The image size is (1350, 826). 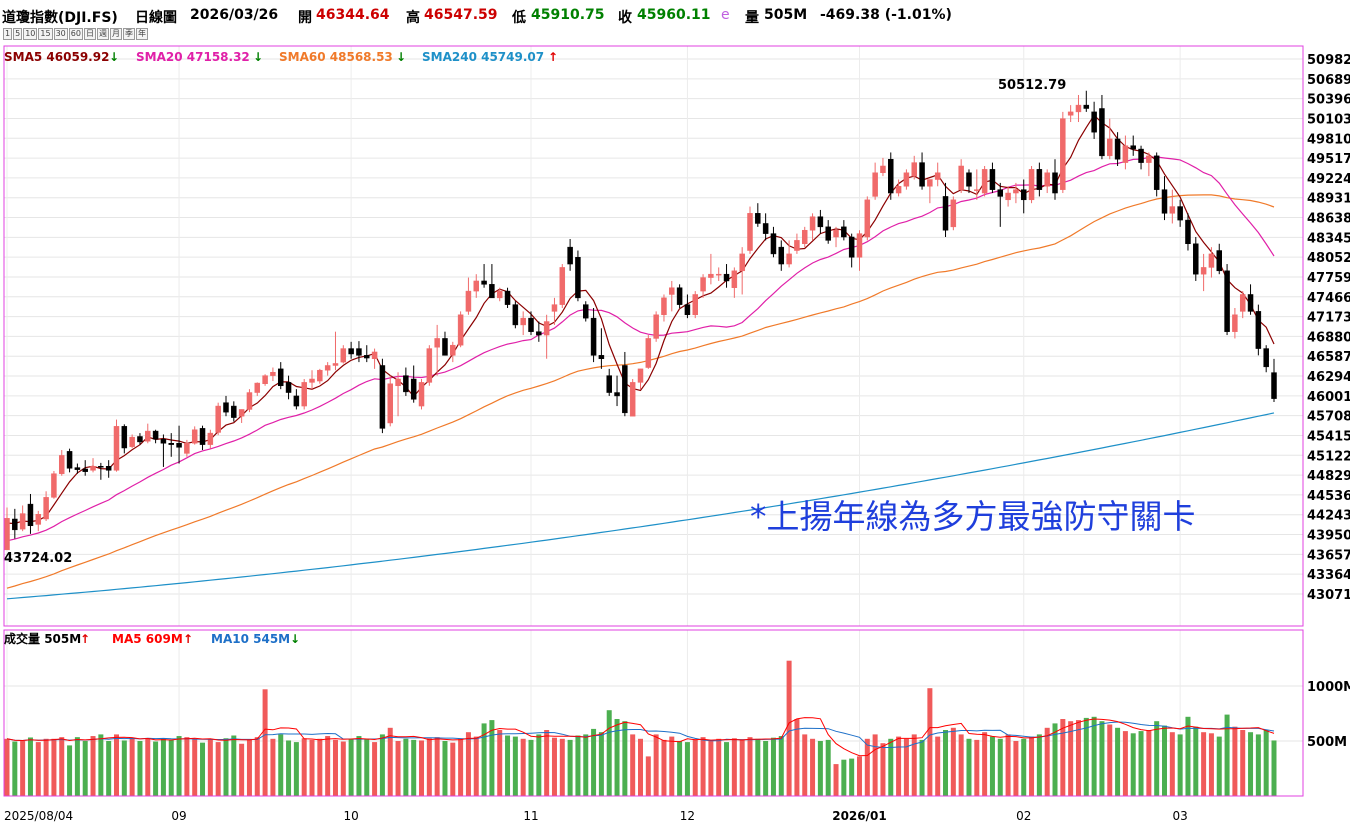 I want to click on period-1min-button: 1, so click(x=8, y=34).